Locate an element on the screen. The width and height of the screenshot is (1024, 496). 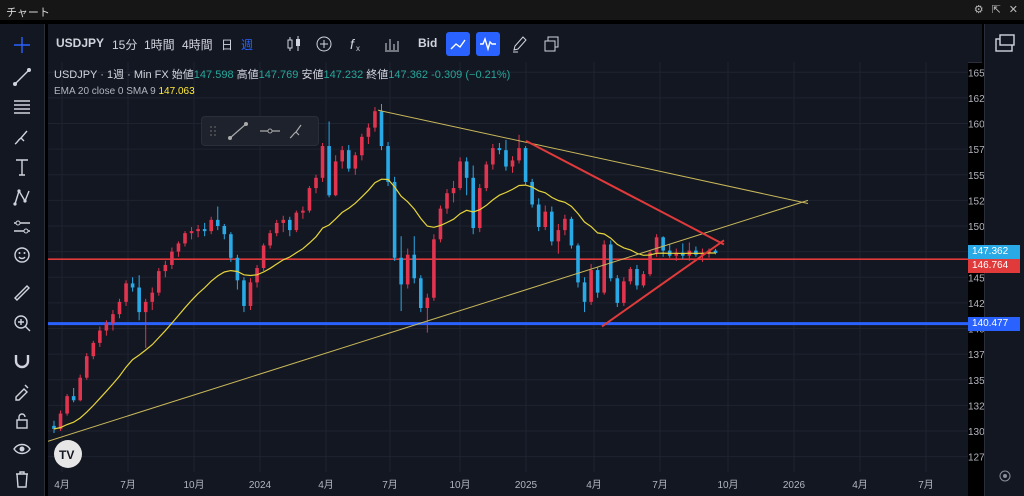
float-hline-icon is located at coordinates (270, 131).